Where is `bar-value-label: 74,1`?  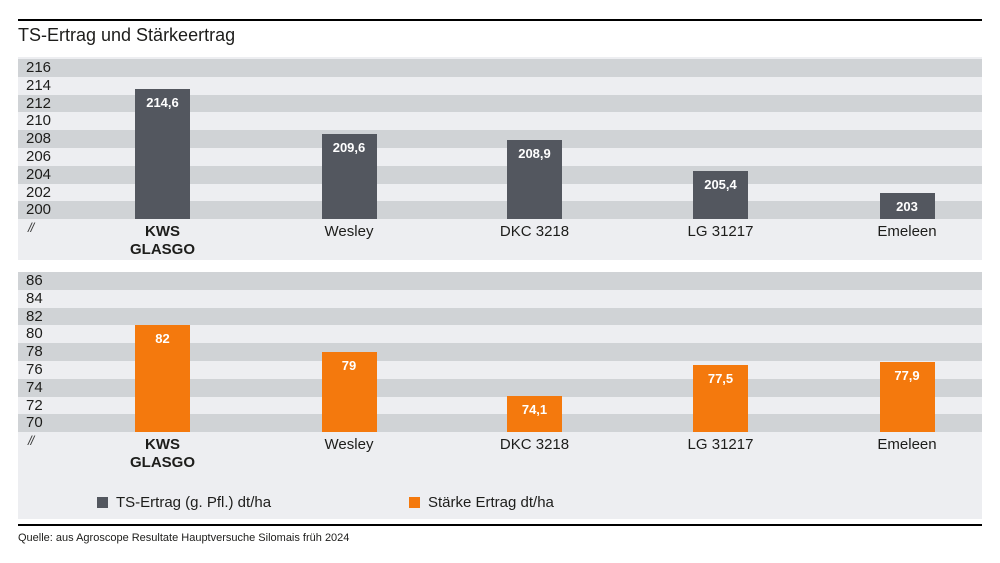 bar-value-label: 74,1 is located at coordinates (534, 409).